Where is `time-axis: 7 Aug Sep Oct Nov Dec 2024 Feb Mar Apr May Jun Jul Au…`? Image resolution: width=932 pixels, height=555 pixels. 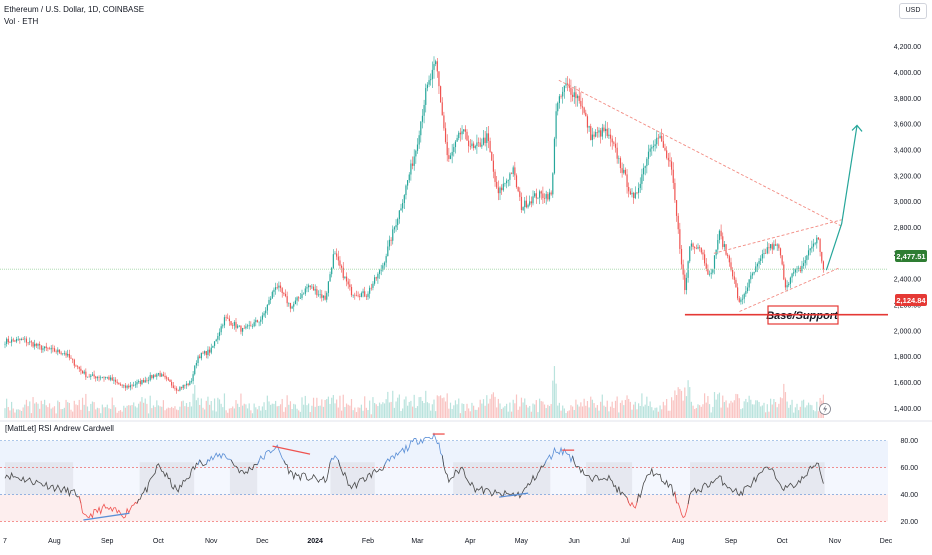 time-axis: 7 Aug Sep Oct Nov Dec 2024 Feb Mar Apr May Jun Jul Au… is located at coordinates (448, 541).